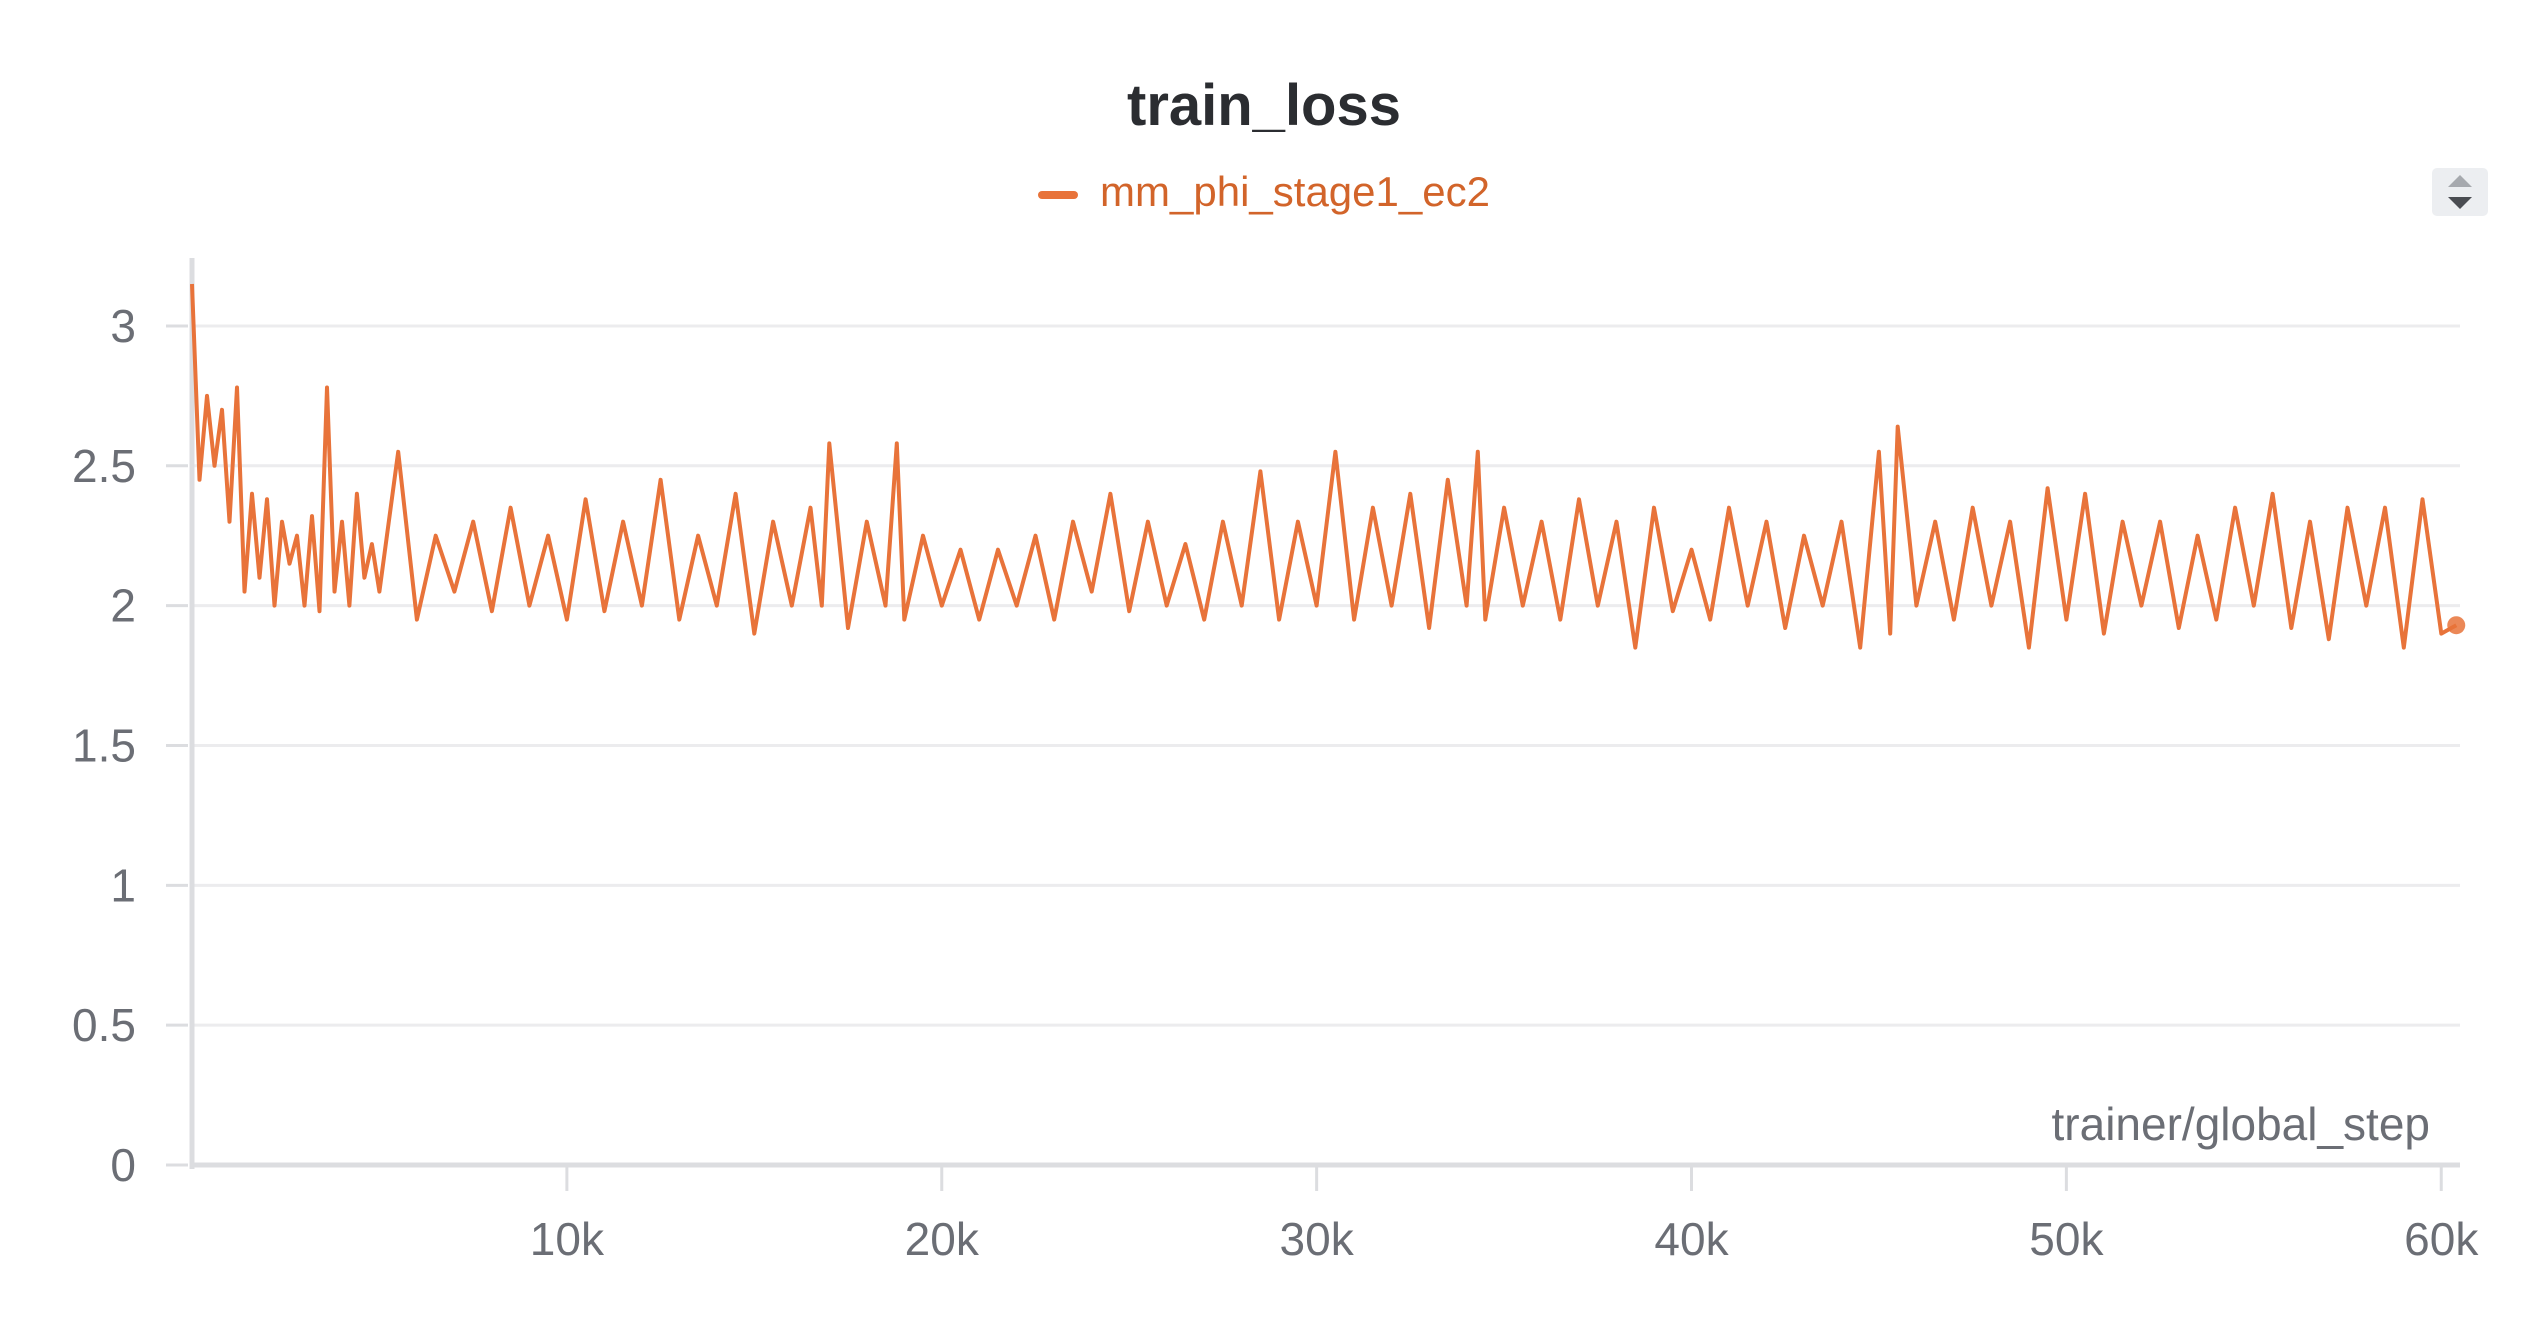 The width and height of the screenshot is (2528, 1328). I want to click on legend-scroll-up-icon, so click(2460, 181).